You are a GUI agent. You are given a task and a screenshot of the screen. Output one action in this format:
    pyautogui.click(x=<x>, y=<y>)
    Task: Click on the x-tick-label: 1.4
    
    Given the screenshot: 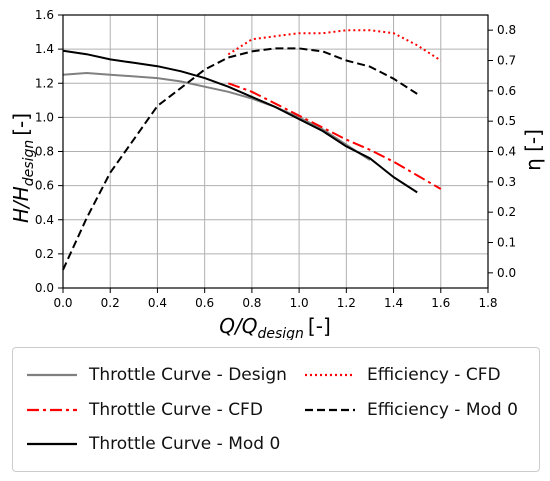 What is the action you would take?
    pyautogui.click(x=393, y=303)
    